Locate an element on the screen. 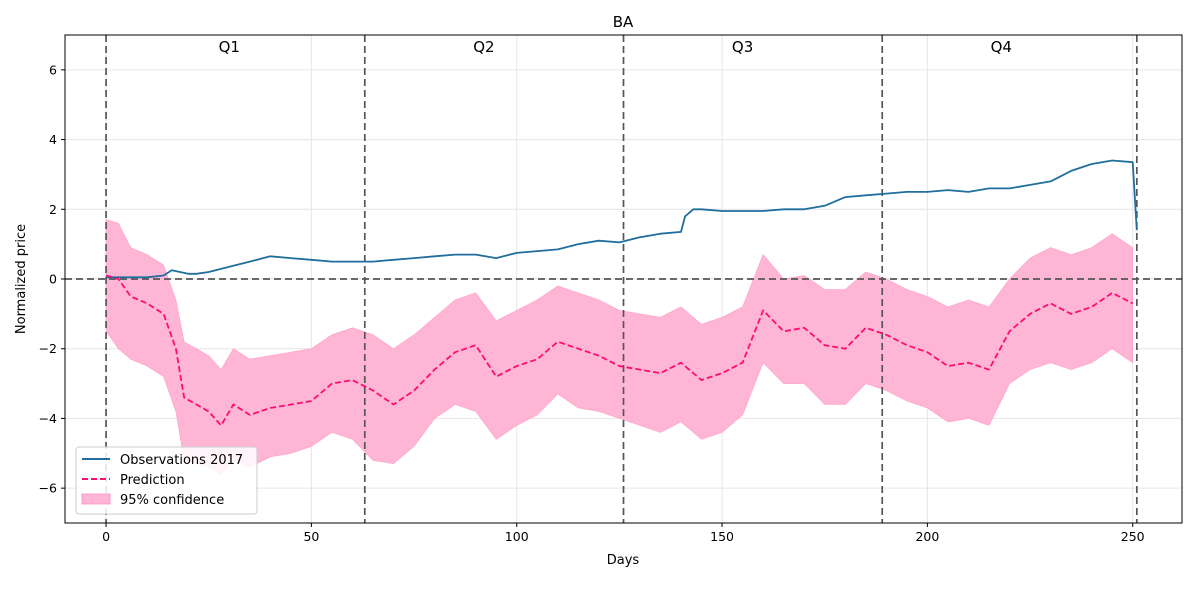 The width and height of the screenshot is (1200, 598). y-tick-label: −4 is located at coordinates (48, 418).